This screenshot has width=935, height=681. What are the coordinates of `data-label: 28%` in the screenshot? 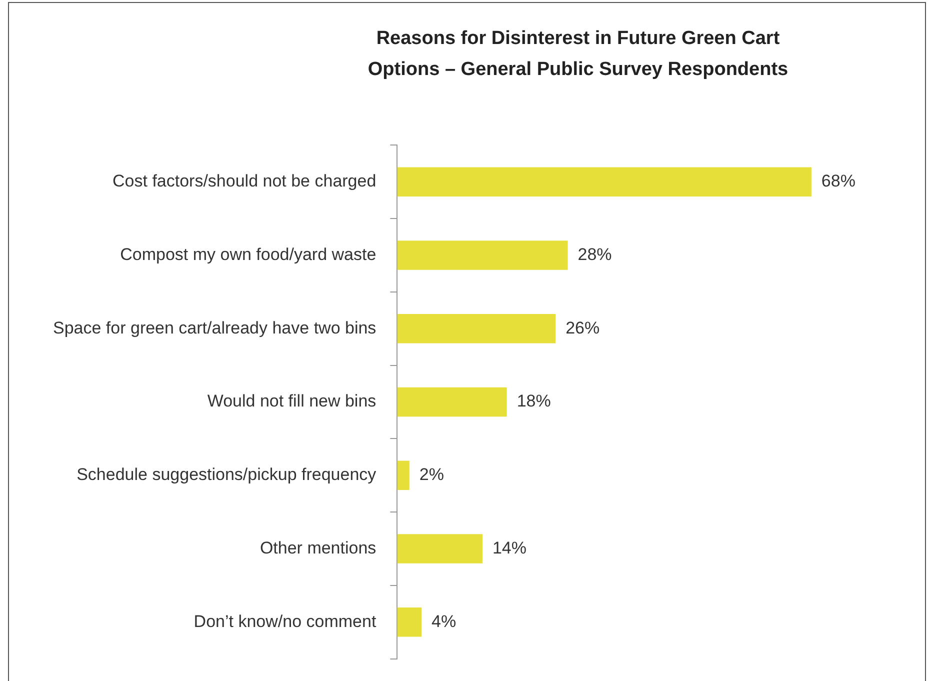 It's located at (595, 254).